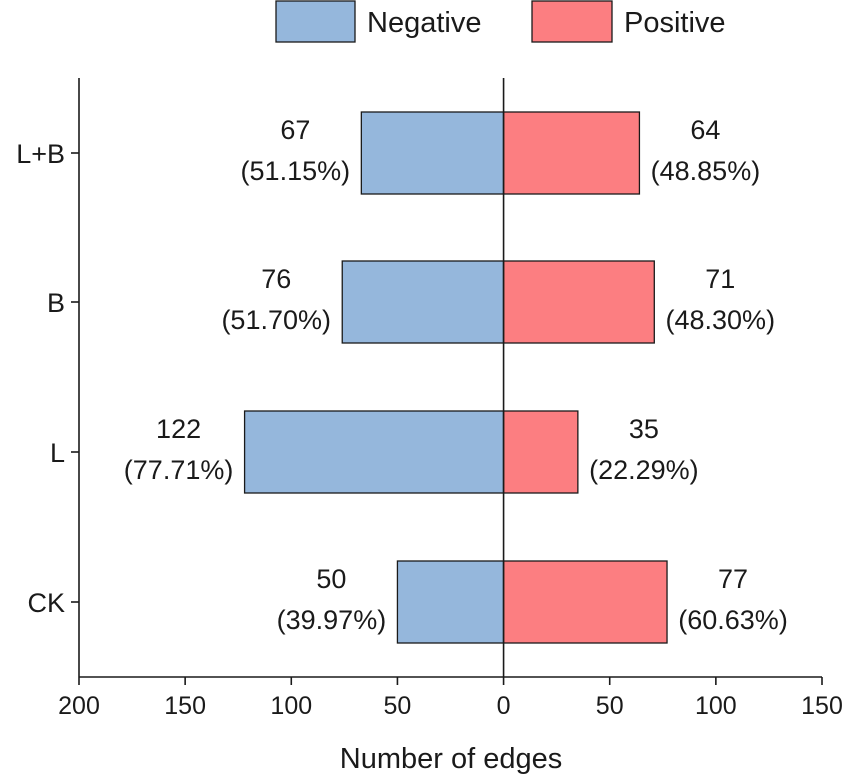 The height and width of the screenshot is (782, 851). What do you see at coordinates (720, 279) in the screenshot?
I see `data-label-positive-count: 71` at bounding box center [720, 279].